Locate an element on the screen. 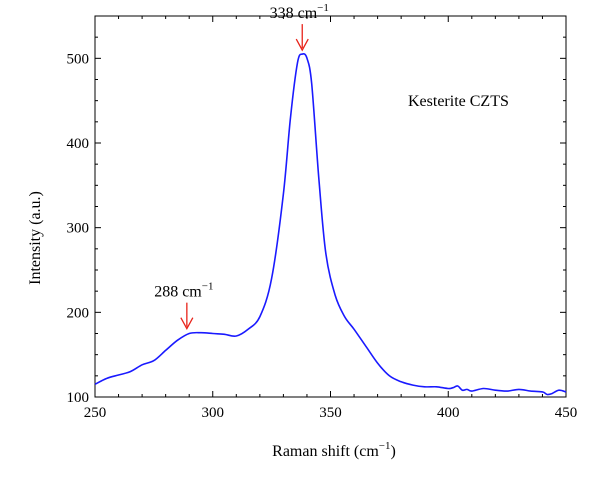 The image size is (600, 482). peak-label: 338 cm−1 is located at coordinates (299, 12).